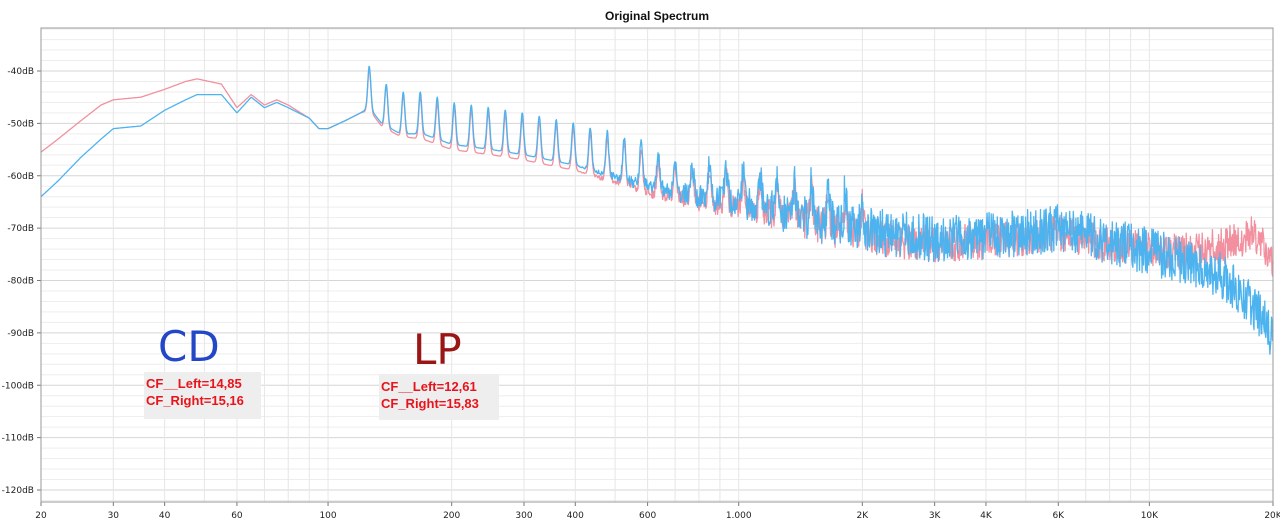 Image resolution: width=1280 pixels, height=527 pixels. I want to click on y-tick-label: -50dB, so click(20, 124).